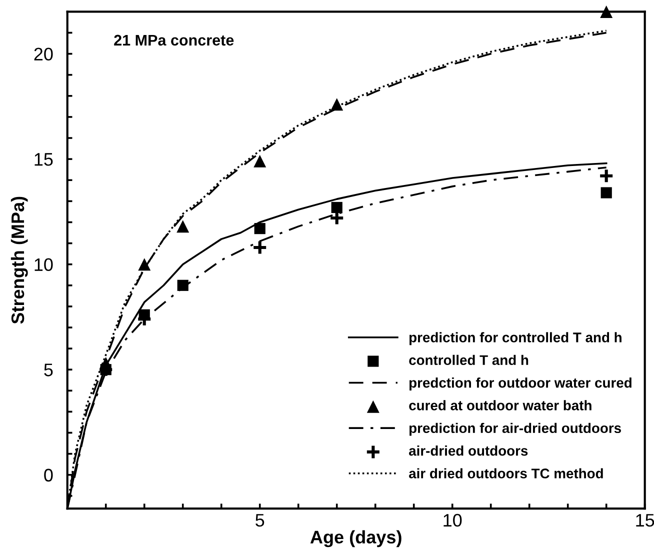  What do you see at coordinates (515, 429) in the screenshot?
I see `legend-label: prediction for air-dried outdoors` at bounding box center [515, 429].